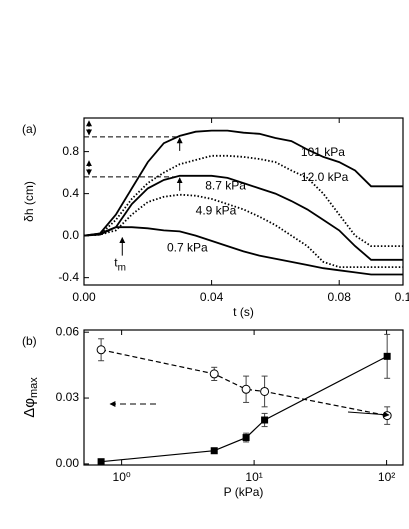  What do you see at coordinates (253, 477) in the screenshot?
I see `x-tick-label: 10¹` at bounding box center [253, 477].